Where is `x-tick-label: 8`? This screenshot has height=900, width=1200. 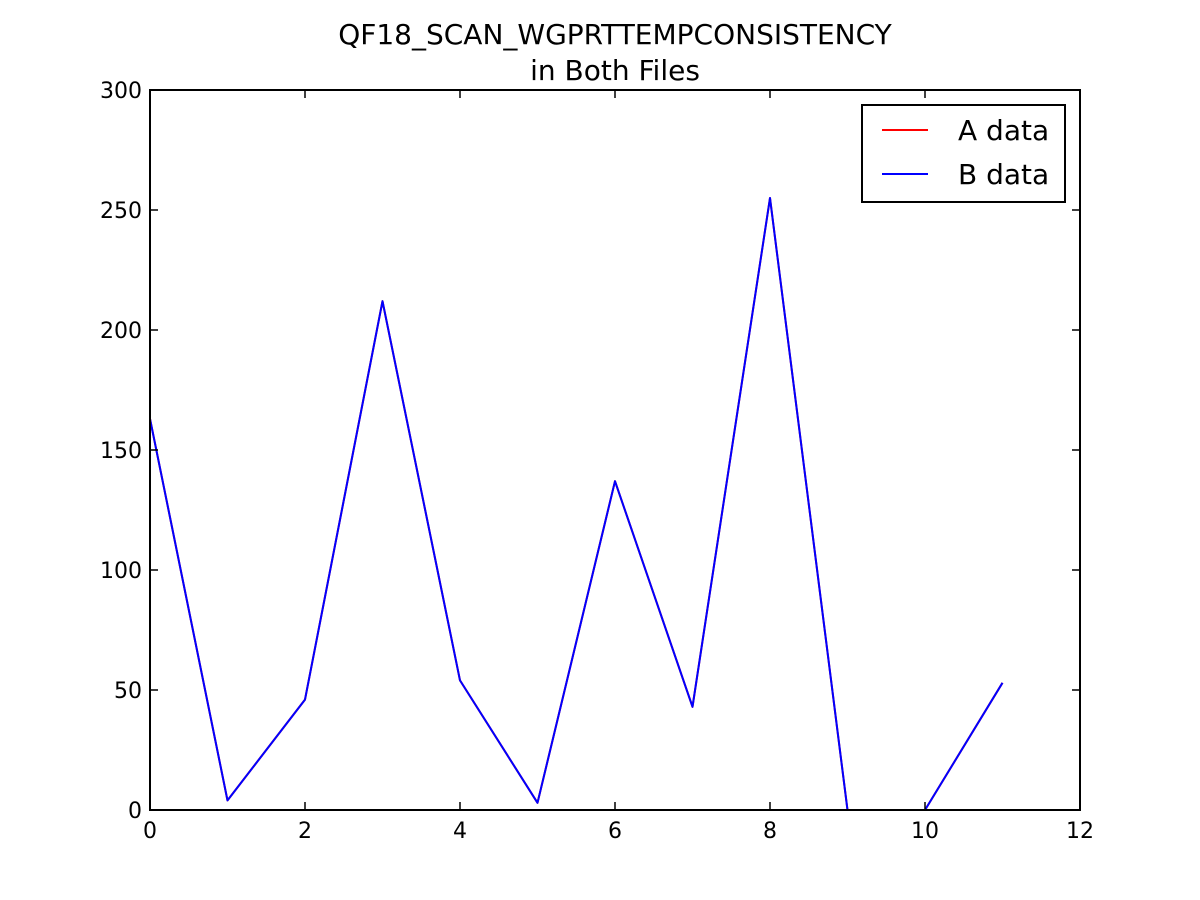
x-tick-label: 8 is located at coordinates (770, 831).